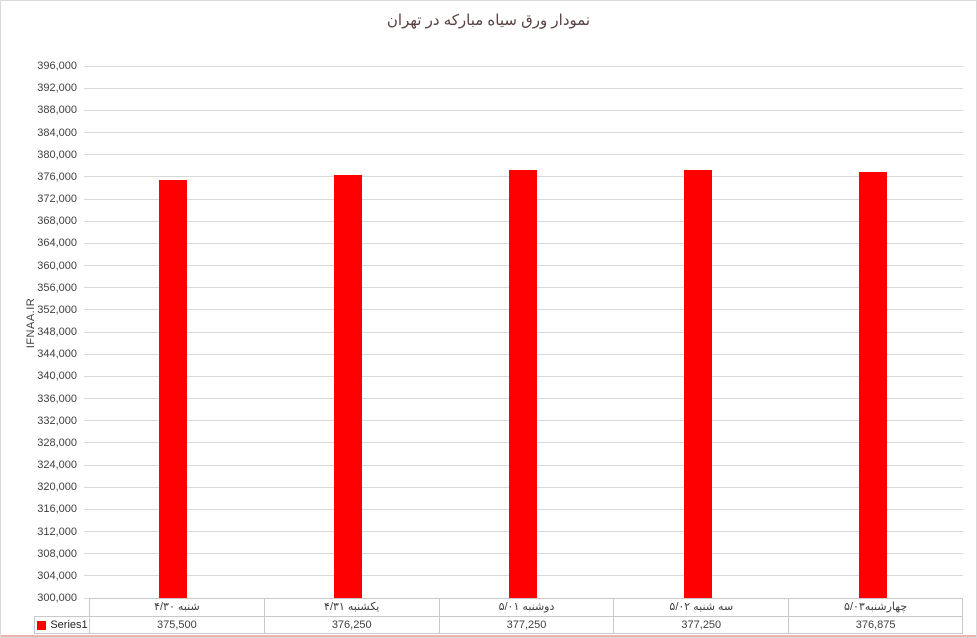 The image size is (977, 638). What do you see at coordinates (57, 420) in the screenshot?
I see `y-tick-label: 332,000` at bounding box center [57, 420].